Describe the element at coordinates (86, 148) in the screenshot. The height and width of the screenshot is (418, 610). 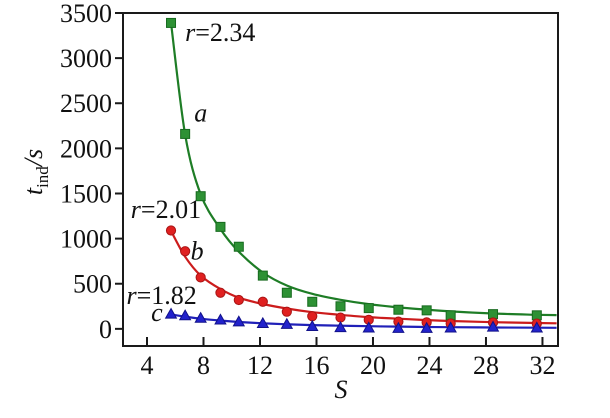
I see `y-tick-label: 2000` at that location.